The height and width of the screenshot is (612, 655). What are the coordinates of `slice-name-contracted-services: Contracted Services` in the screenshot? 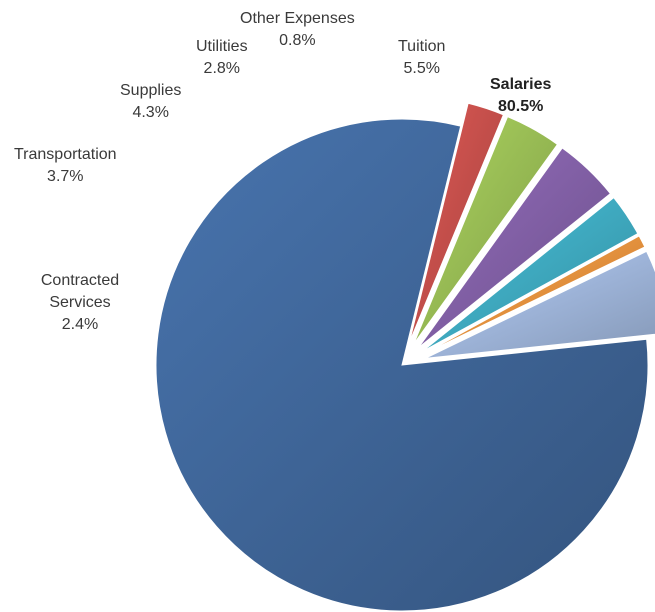 It's located at (80, 291).